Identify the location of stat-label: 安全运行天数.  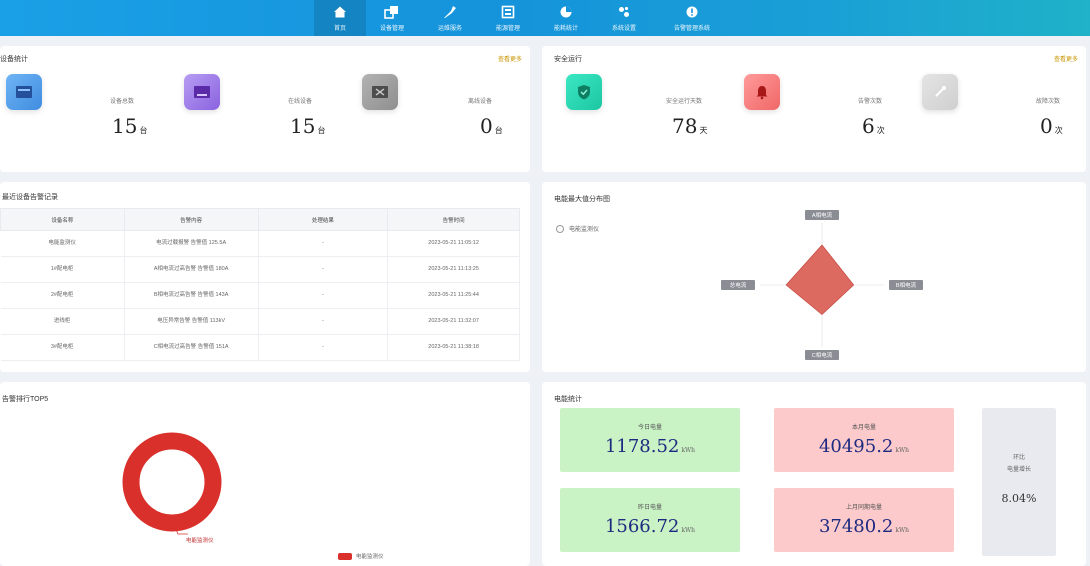
(684, 102).